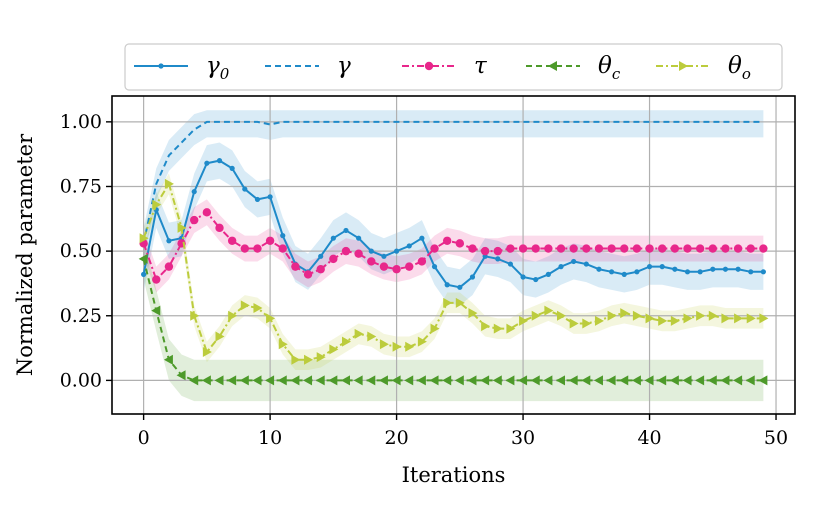 This screenshot has height=518, width=830. I want to click on y-tick-label: 0.50, so click(81, 251).